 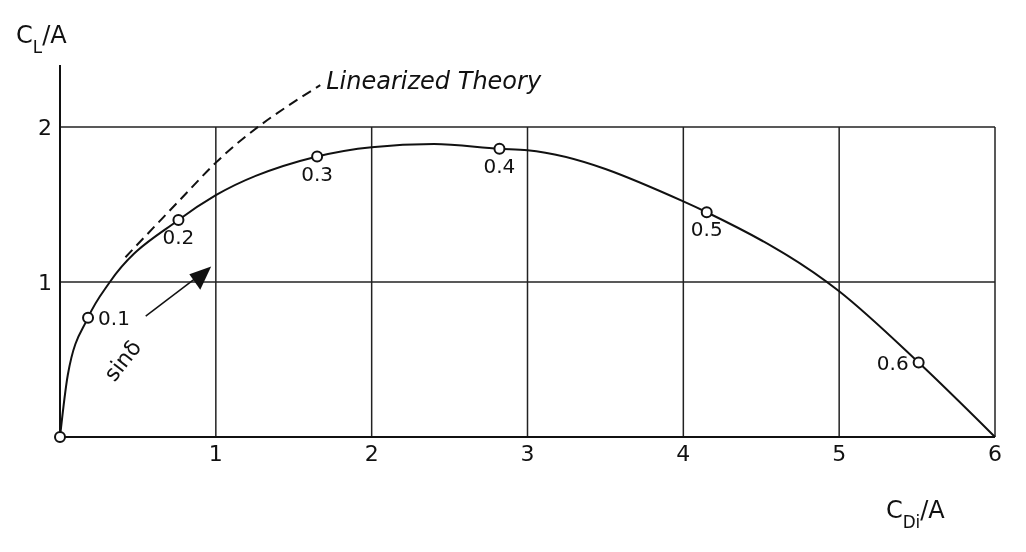 I want to click on x-tick-label: 3, so click(x=527, y=453).